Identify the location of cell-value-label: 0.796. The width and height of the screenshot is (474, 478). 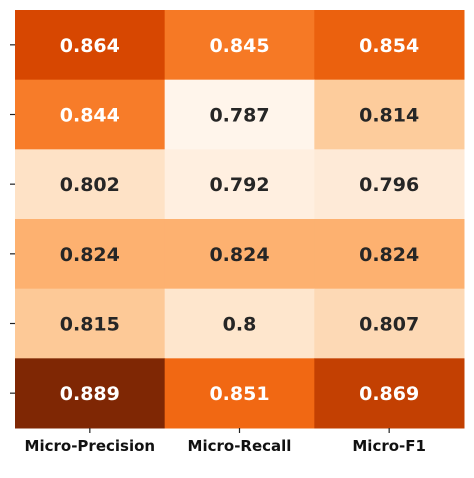
(389, 185).